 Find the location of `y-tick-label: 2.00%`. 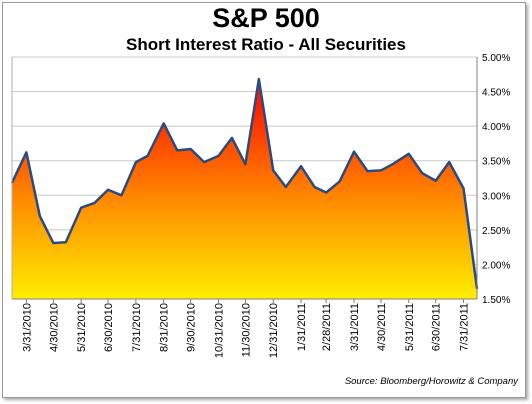

y-tick-label: 2.00% is located at coordinates (496, 265).